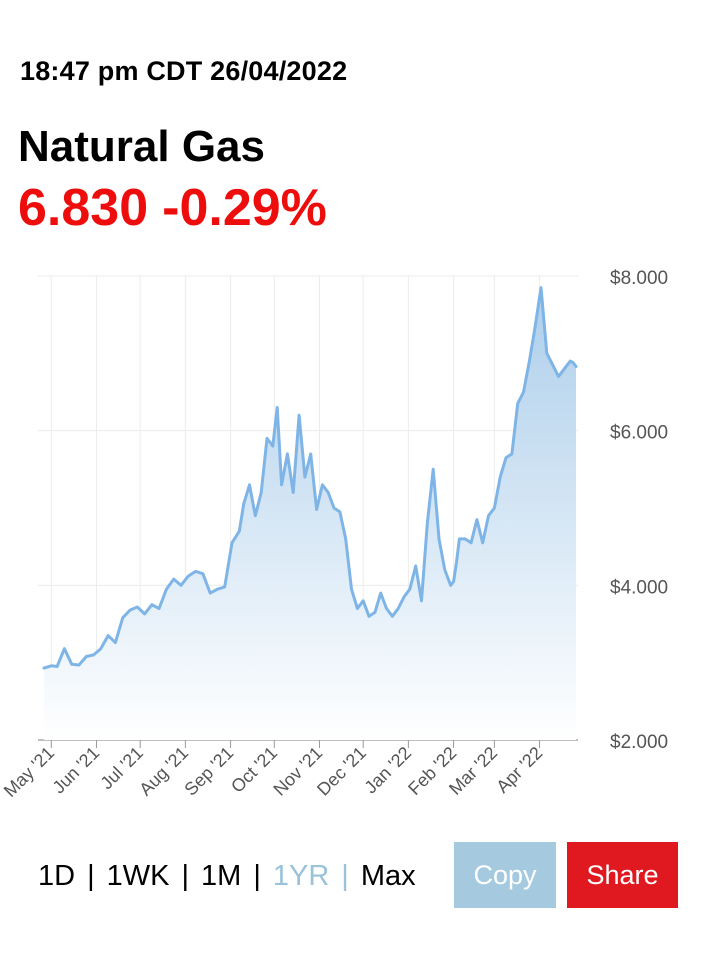  Describe the element at coordinates (639, 742) in the screenshot. I see `y-tick-label: $2.000` at that location.